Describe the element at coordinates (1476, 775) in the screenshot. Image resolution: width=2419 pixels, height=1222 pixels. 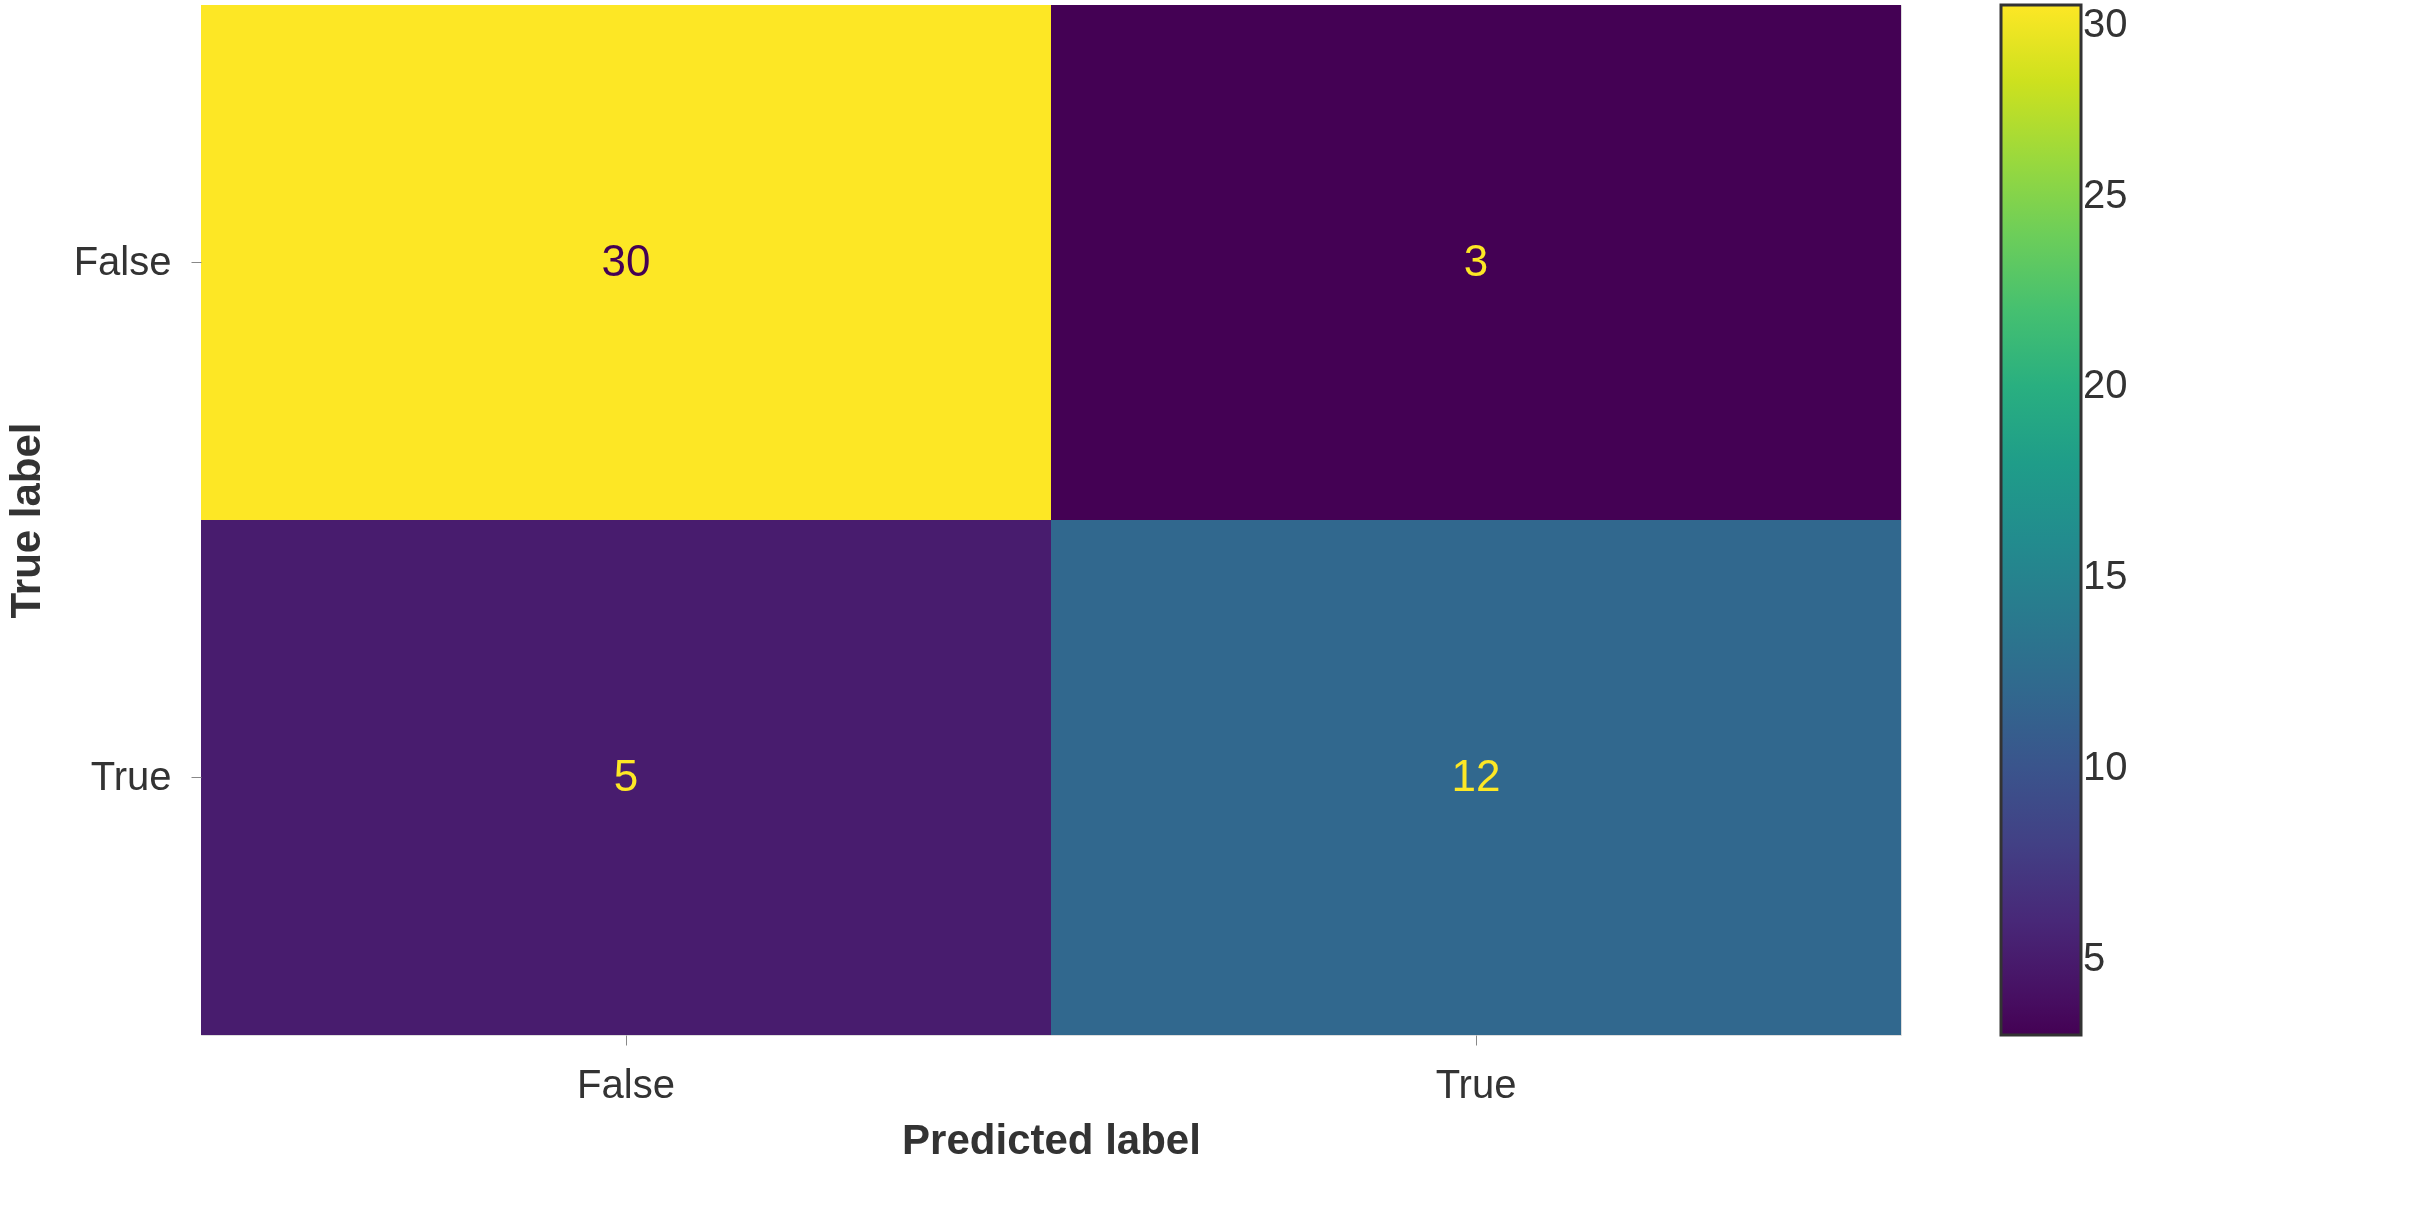
I see `data-label: 12` at that location.